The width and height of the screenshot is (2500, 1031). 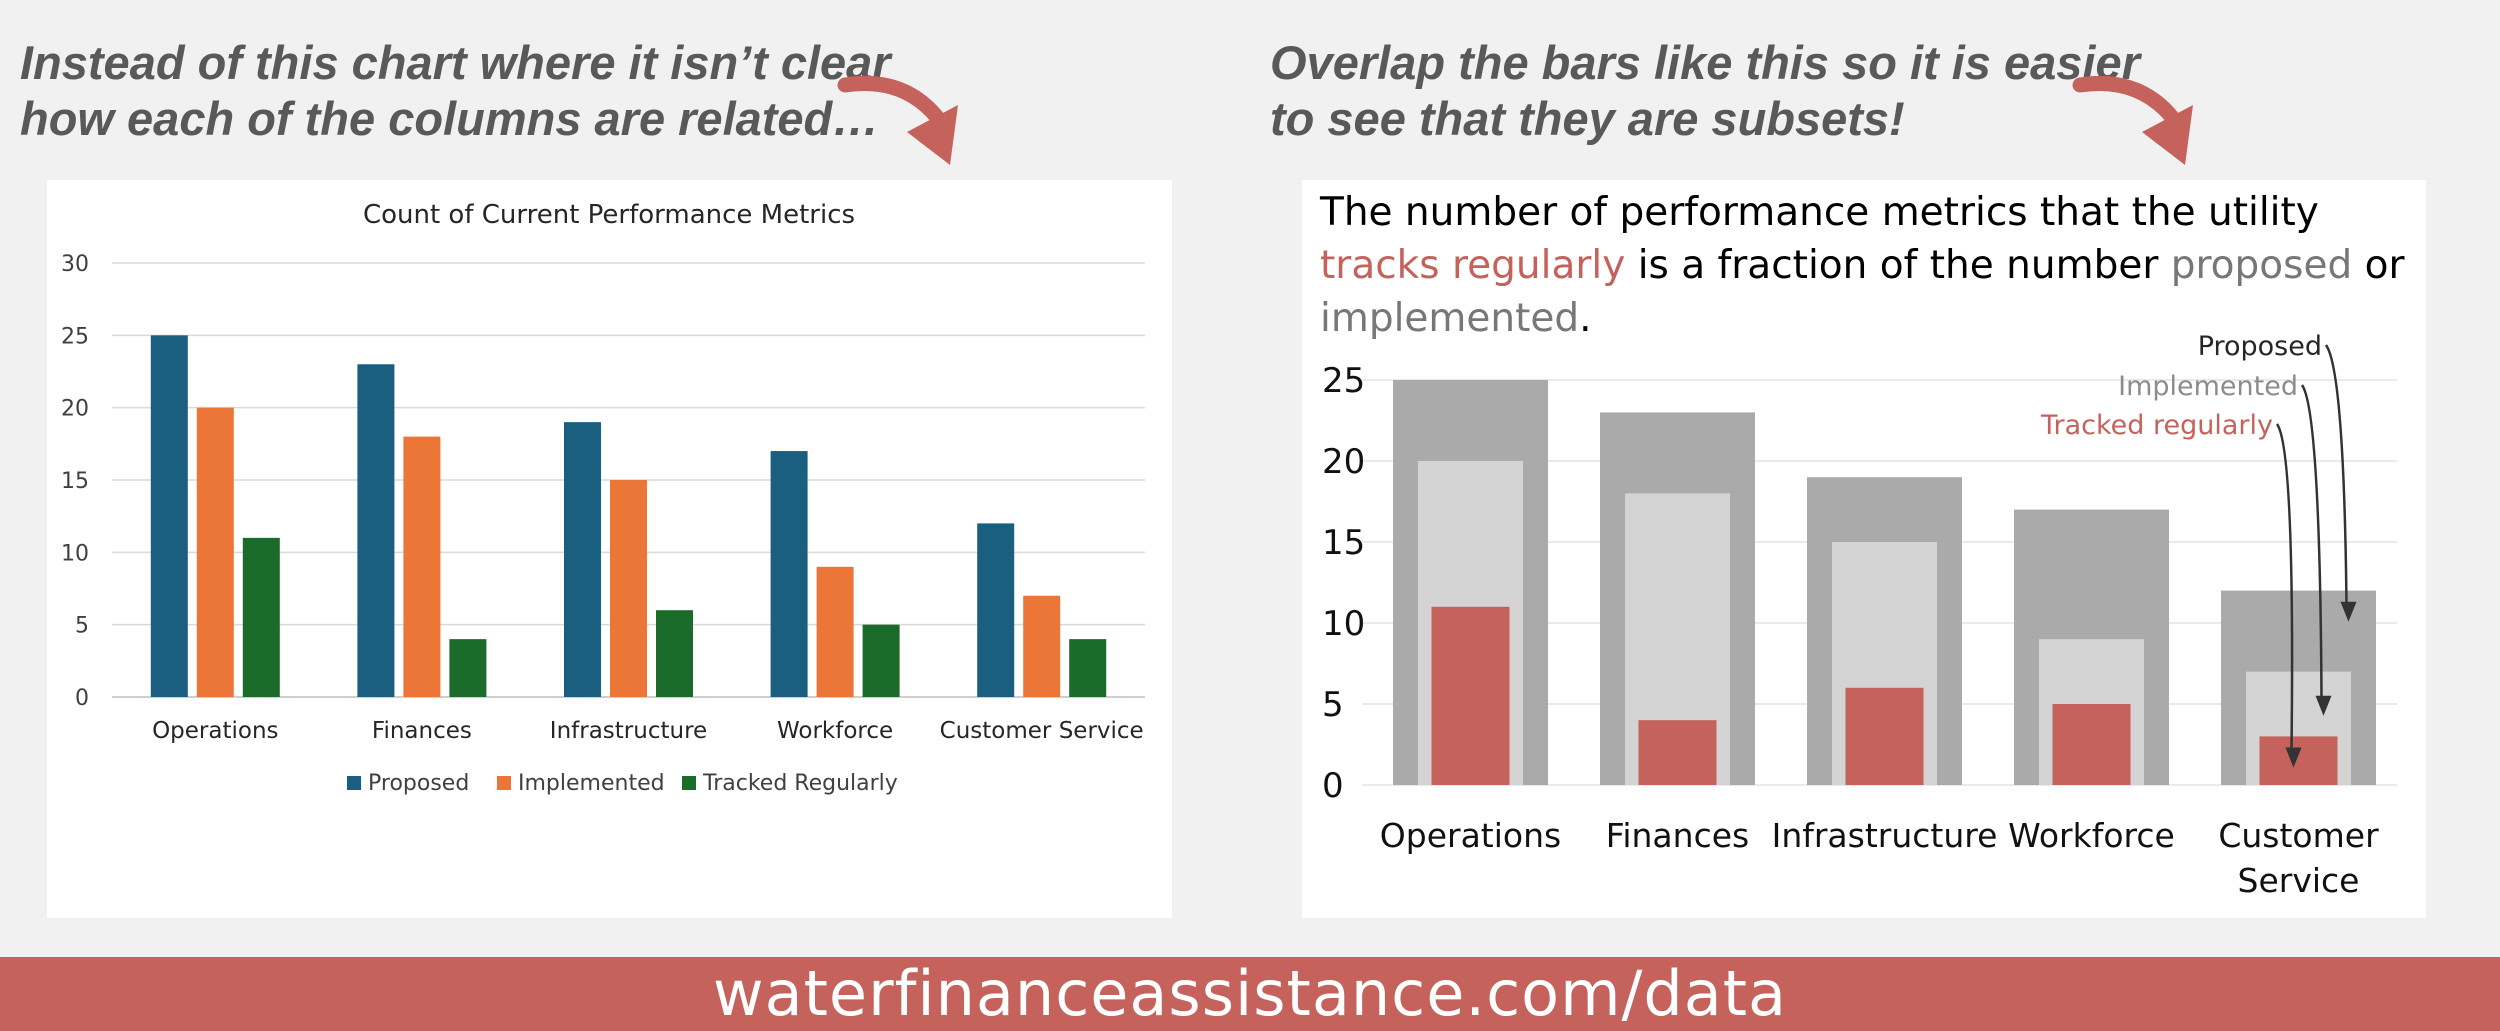 I want to click on title-part4: ., so click(x=1585, y=318).